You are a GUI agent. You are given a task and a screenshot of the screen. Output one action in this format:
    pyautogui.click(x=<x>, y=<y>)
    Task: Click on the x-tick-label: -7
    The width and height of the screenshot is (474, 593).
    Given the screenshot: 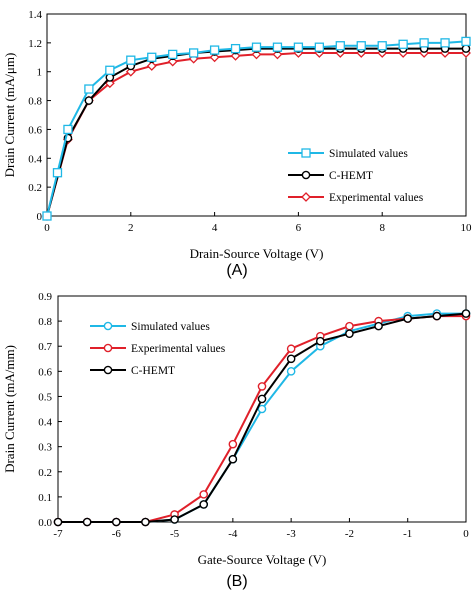 What is the action you would take?
    pyautogui.click(x=58, y=534)
    